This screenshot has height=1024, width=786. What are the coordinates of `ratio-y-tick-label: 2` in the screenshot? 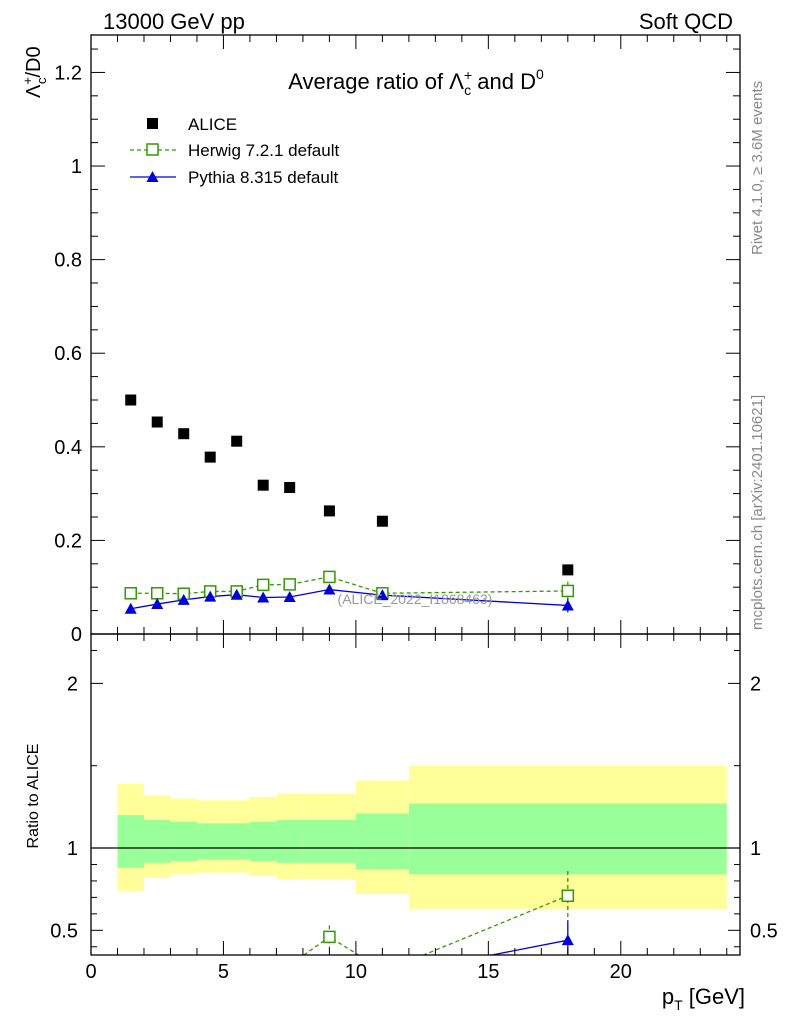 It's located at (72, 684).